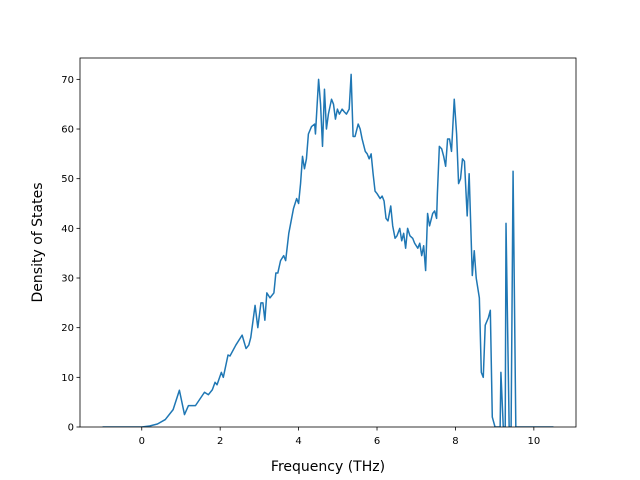 The image size is (640, 480). Describe the element at coordinates (67, 378) in the screenshot. I see `y-tick-label: 10` at that location.